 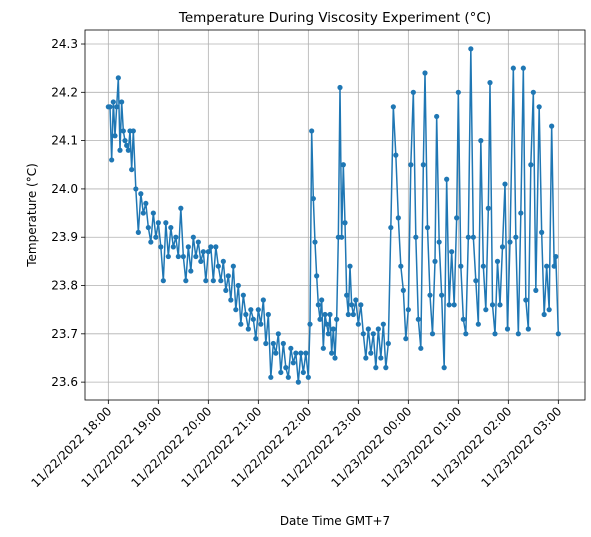 I want to click on y-tick-label: 24.1, so click(x=64, y=141).